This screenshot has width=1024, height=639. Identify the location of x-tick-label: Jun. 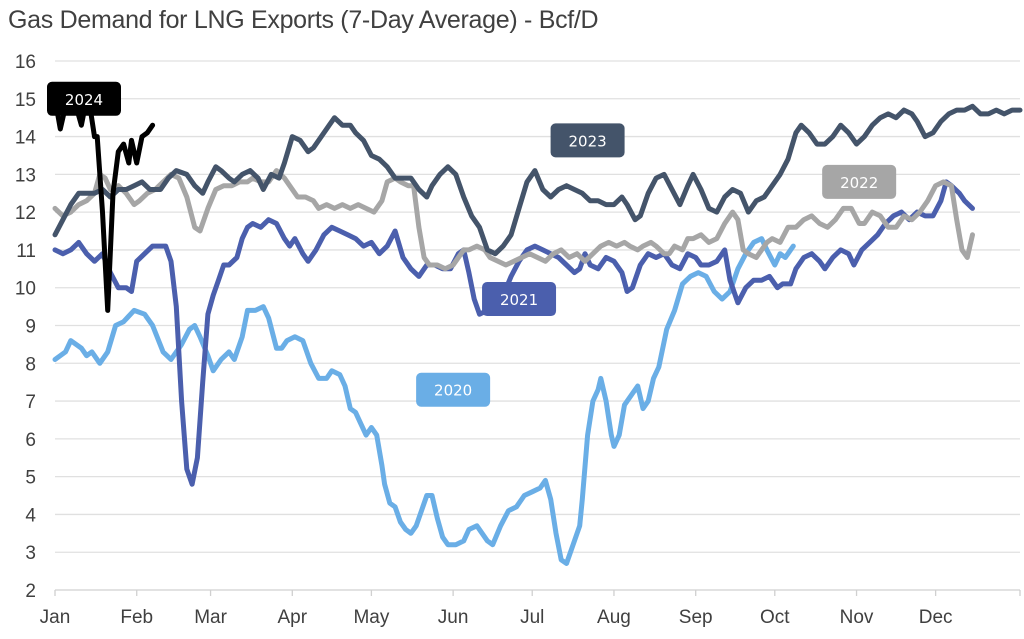
(453, 617).